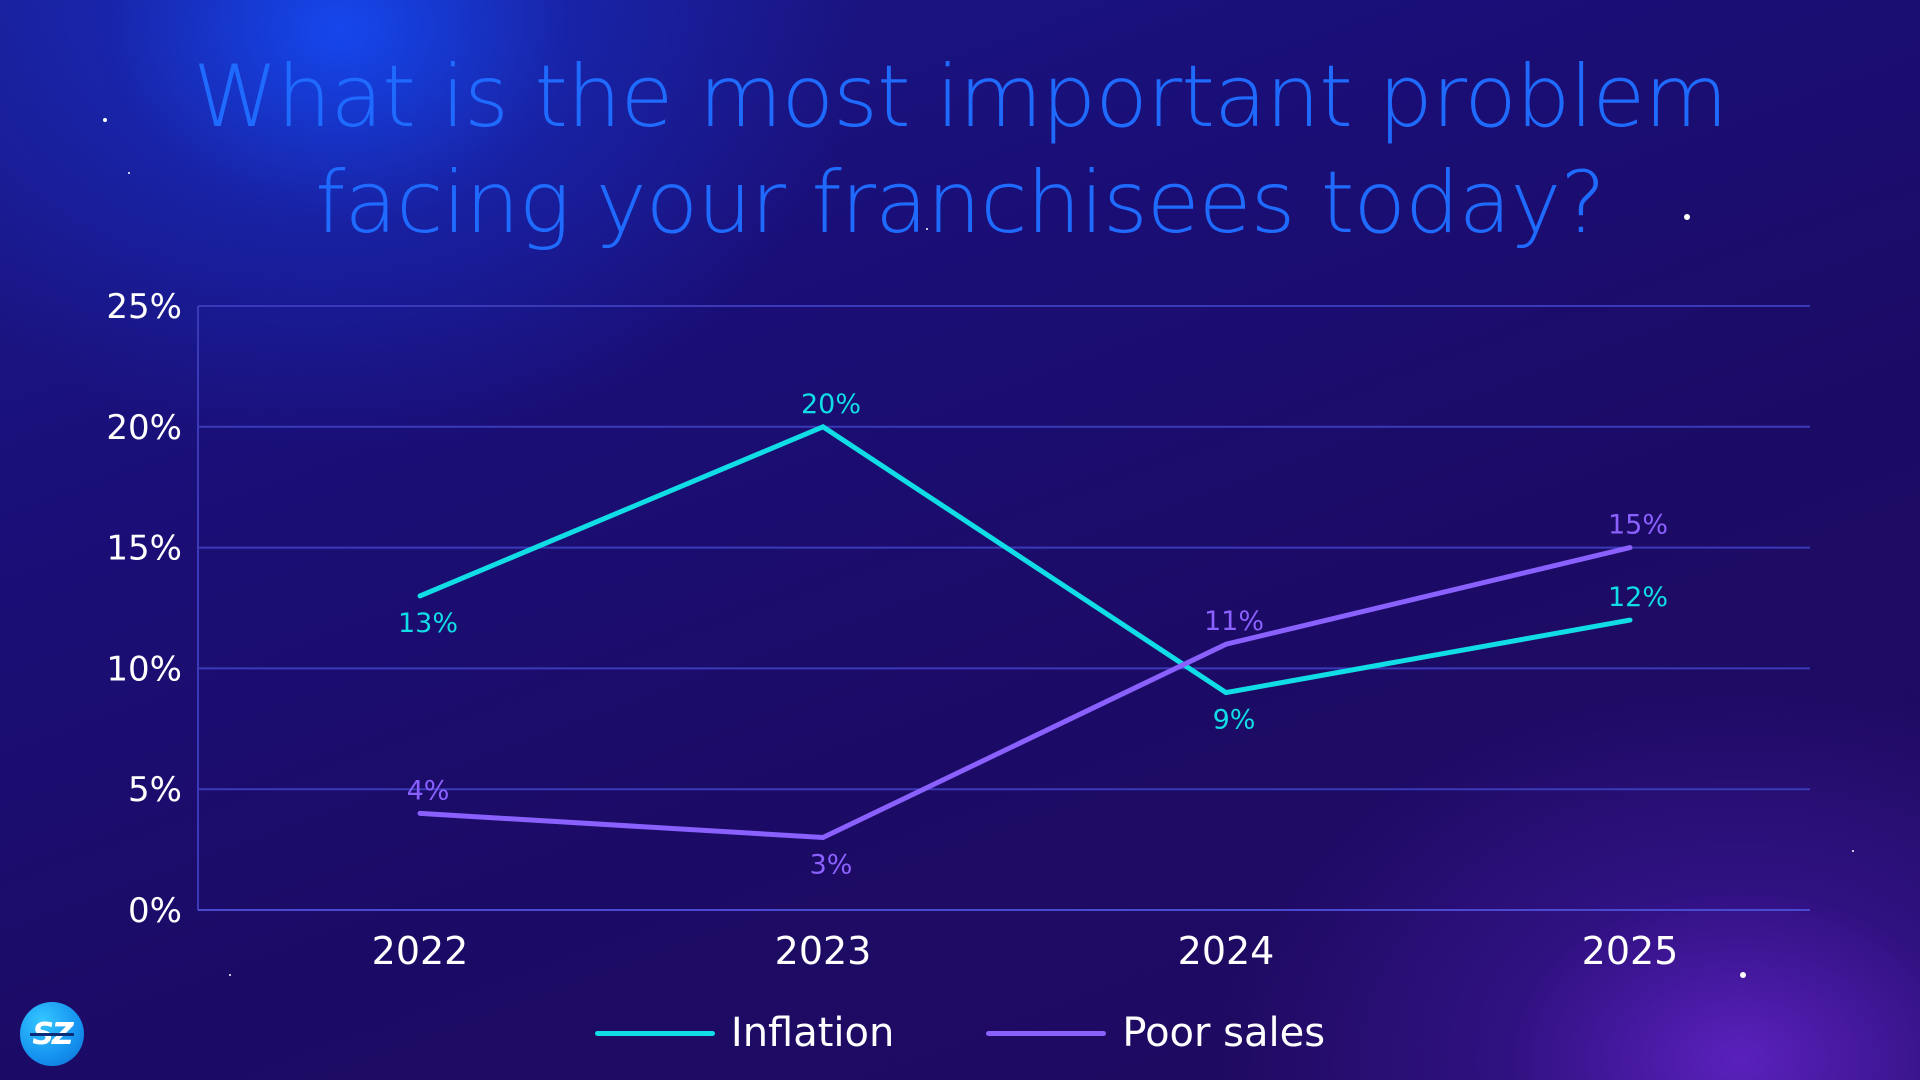  I want to click on data-label: 9%, so click(1234, 720).